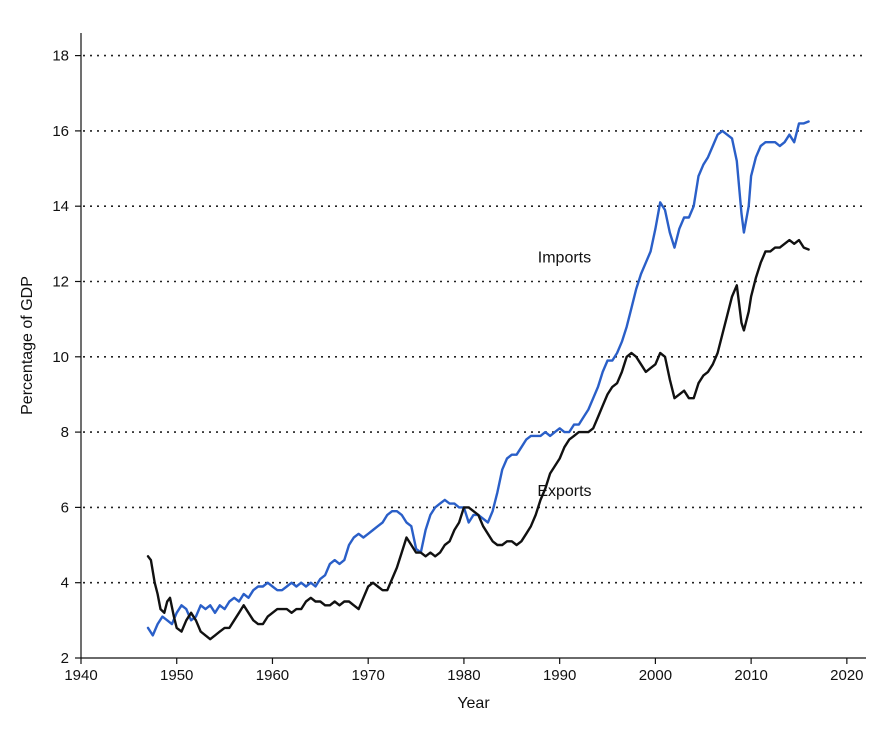  I want to click on x-tick-label-1970: 1970, so click(368, 675).